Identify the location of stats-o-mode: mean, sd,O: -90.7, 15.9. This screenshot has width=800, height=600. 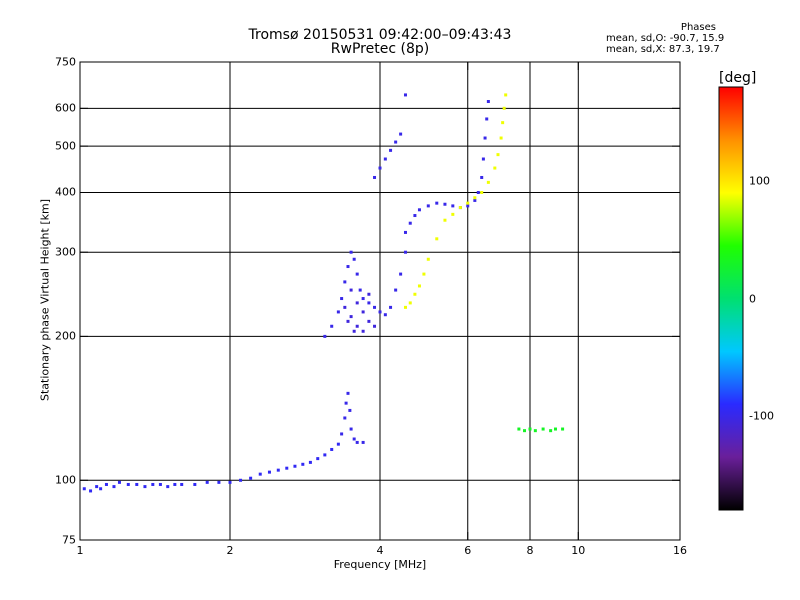
(665, 38).